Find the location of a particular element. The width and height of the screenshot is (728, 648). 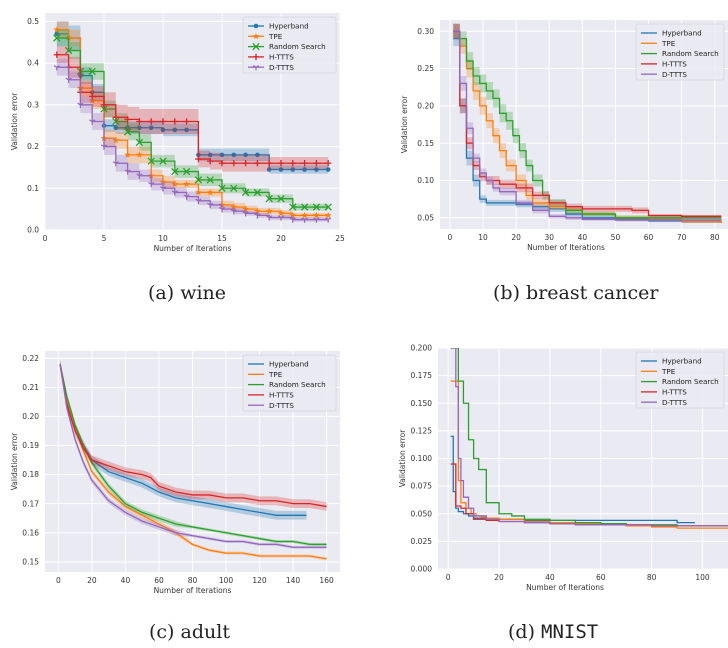

y-tick-label: 0.5 is located at coordinates (33, 21).